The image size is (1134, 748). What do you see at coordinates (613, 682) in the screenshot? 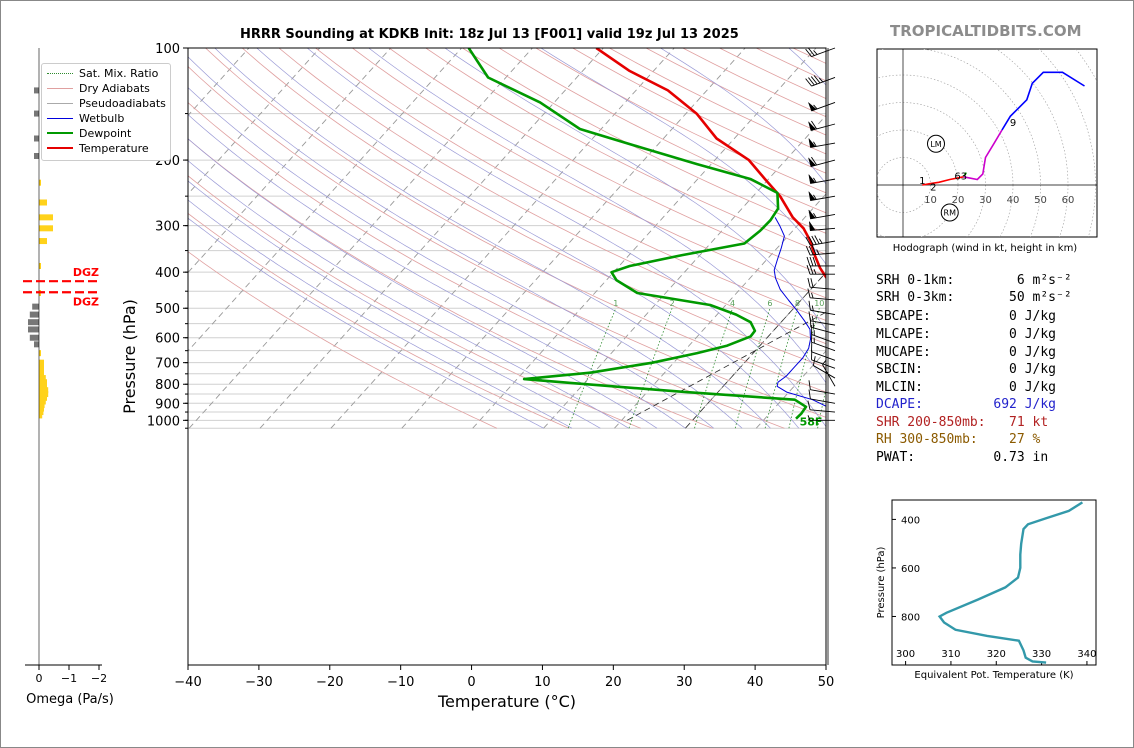
I see `x-tick-label: 20` at bounding box center [613, 682].